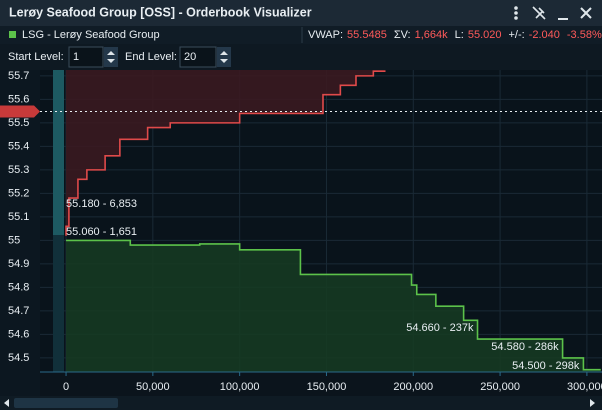 This screenshot has width=602, height=410. I want to click on x-tick-label: 250,000, so click(500, 387).